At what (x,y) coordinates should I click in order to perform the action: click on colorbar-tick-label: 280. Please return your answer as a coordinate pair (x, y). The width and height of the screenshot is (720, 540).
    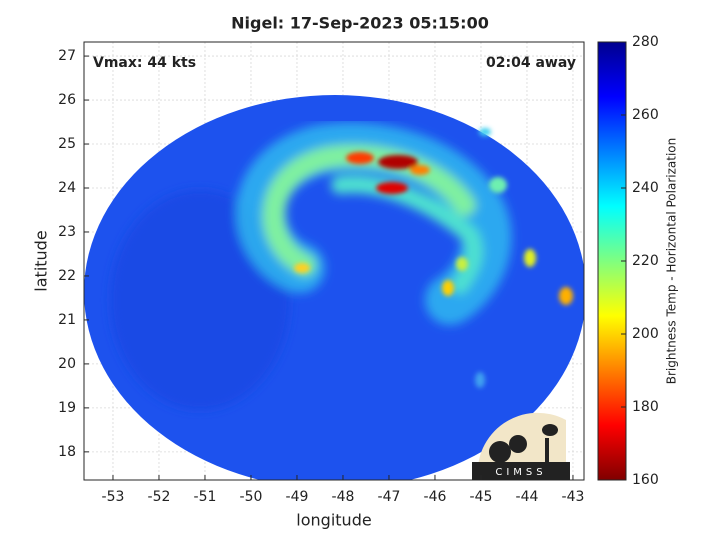
    Looking at the image, I should click on (645, 42).